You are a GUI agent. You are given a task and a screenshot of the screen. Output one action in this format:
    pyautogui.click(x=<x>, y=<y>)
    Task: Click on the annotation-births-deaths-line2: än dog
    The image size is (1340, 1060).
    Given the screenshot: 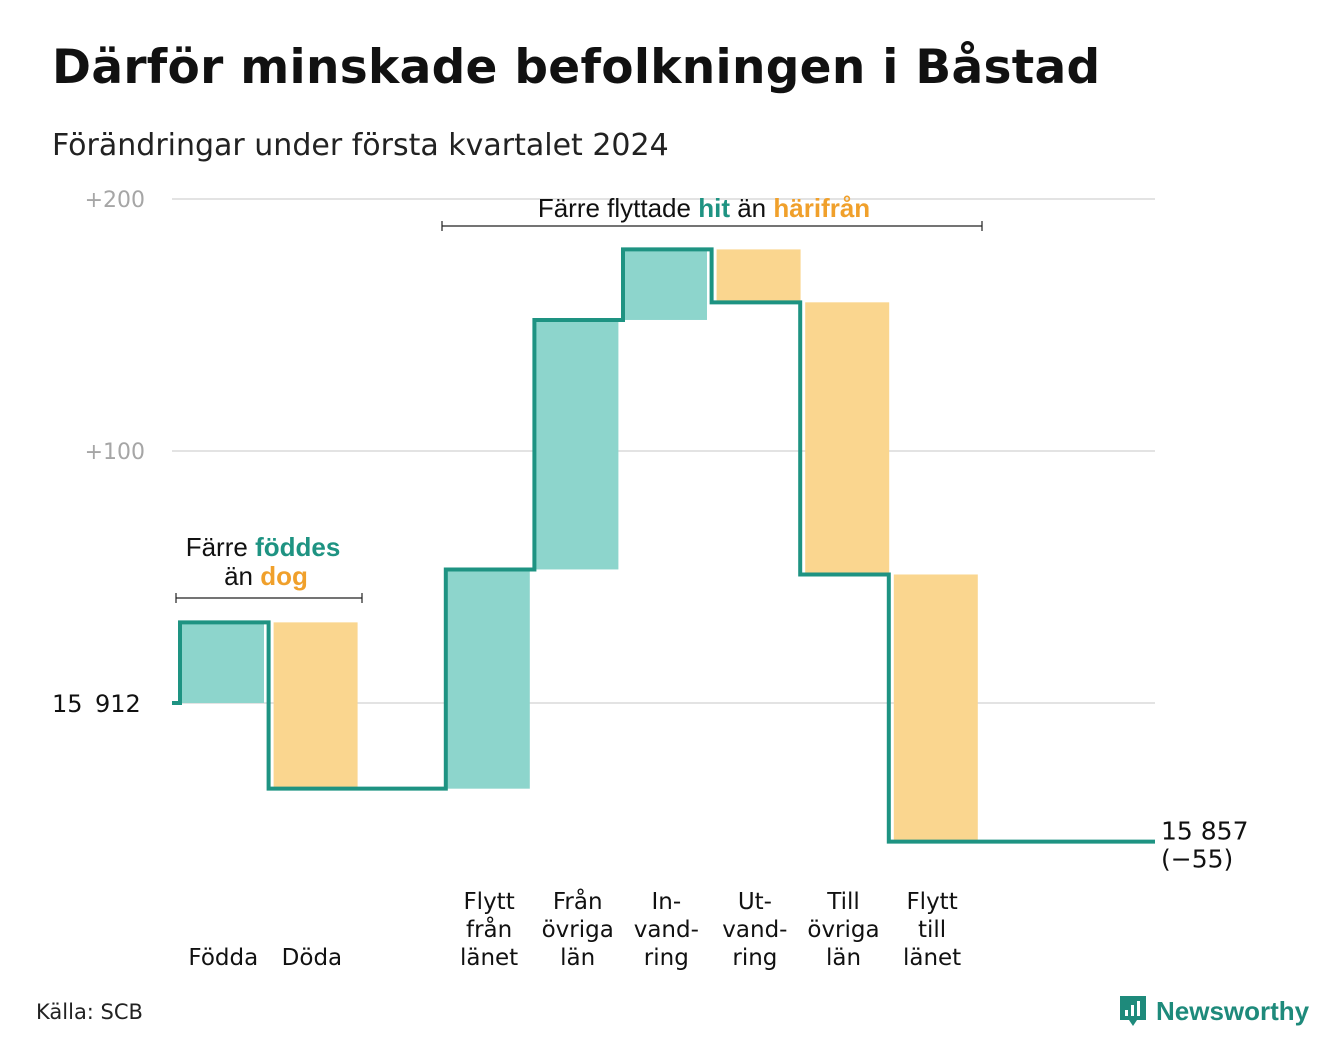 What is the action you would take?
    pyautogui.click(x=266, y=576)
    